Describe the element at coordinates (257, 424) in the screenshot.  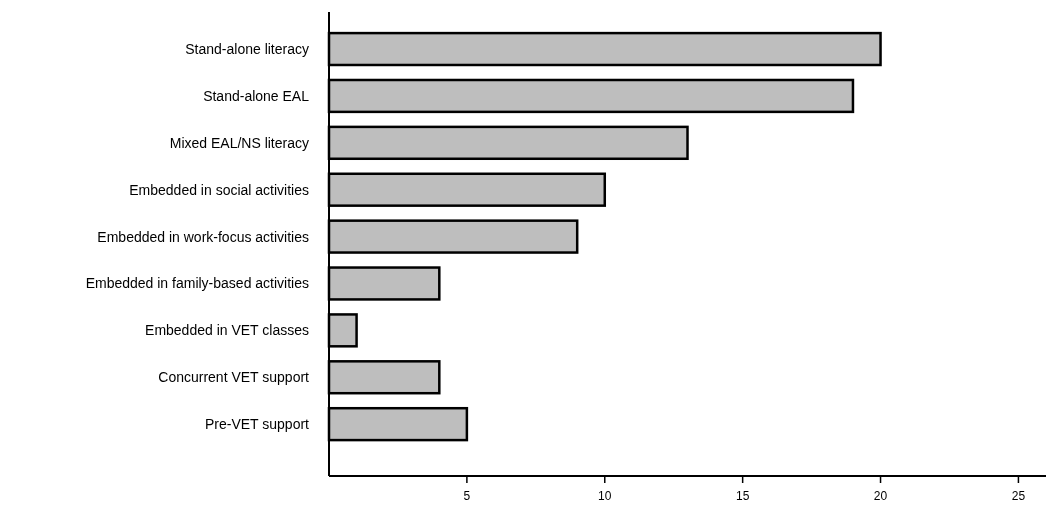
I see `y-tick-label: Pre-VET support` at that location.